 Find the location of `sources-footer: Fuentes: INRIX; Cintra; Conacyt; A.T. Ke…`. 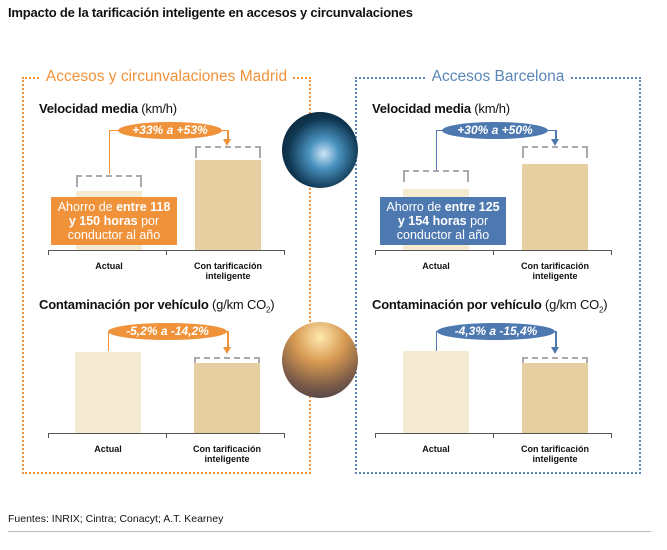

sources-footer: Fuentes: INRIX; Cintra; Conacyt; A.T. Ke… is located at coordinates (116, 519).